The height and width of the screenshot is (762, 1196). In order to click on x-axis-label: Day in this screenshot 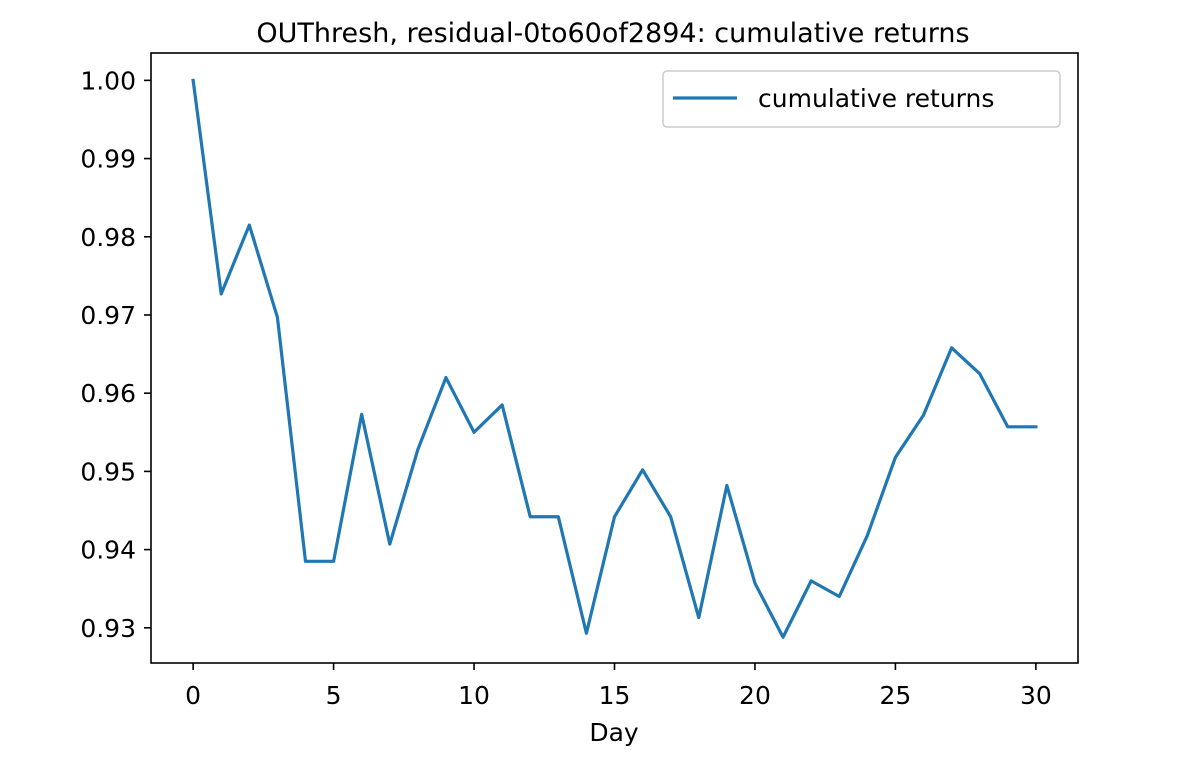, I will do `click(614, 732)`.